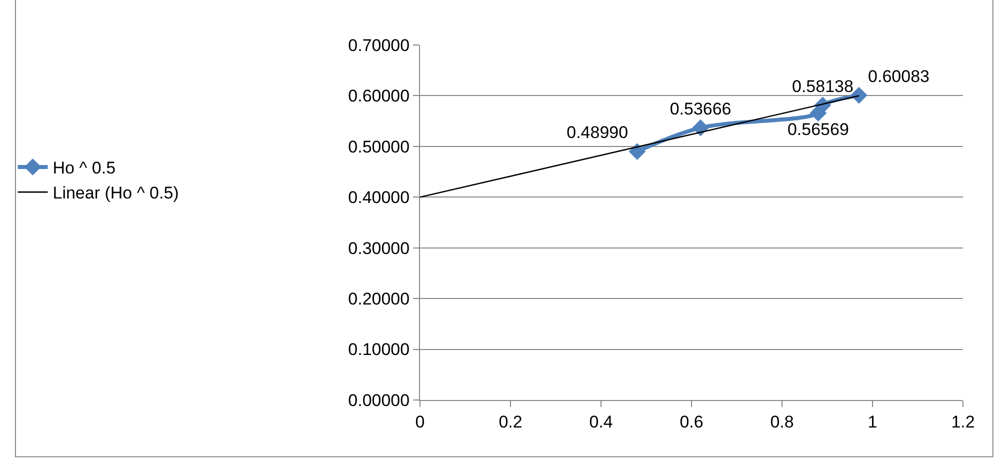  What do you see at coordinates (782, 422) in the screenshot?
I see `x-tick-label: 0.8` at bounding box center [782, 422].